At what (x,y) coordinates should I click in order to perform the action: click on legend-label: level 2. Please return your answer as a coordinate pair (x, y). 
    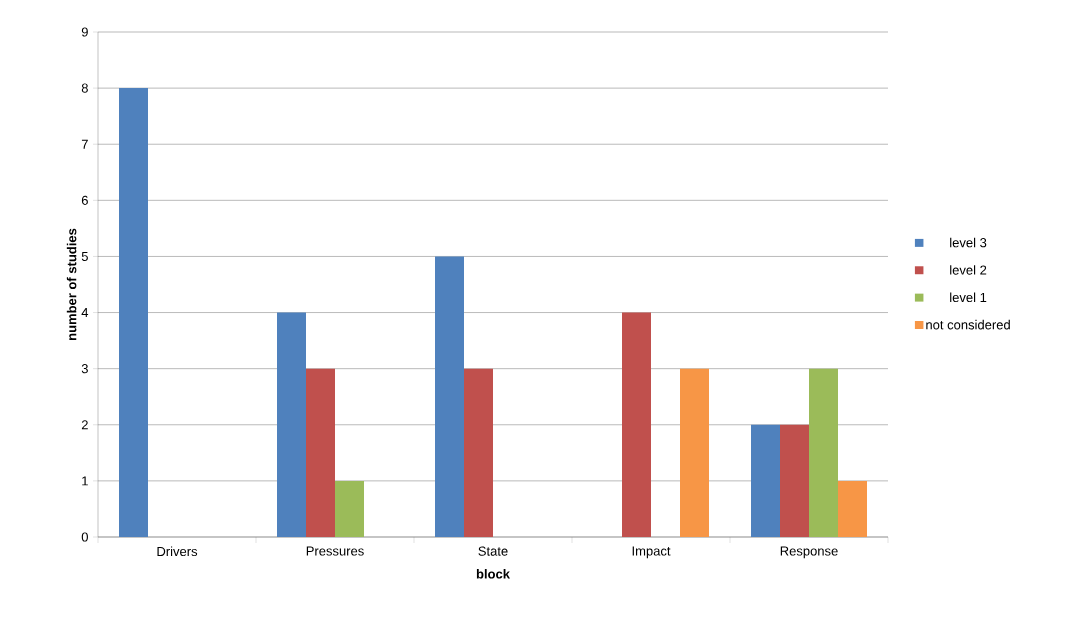
    Looking at the image, I should click on (968, 270).